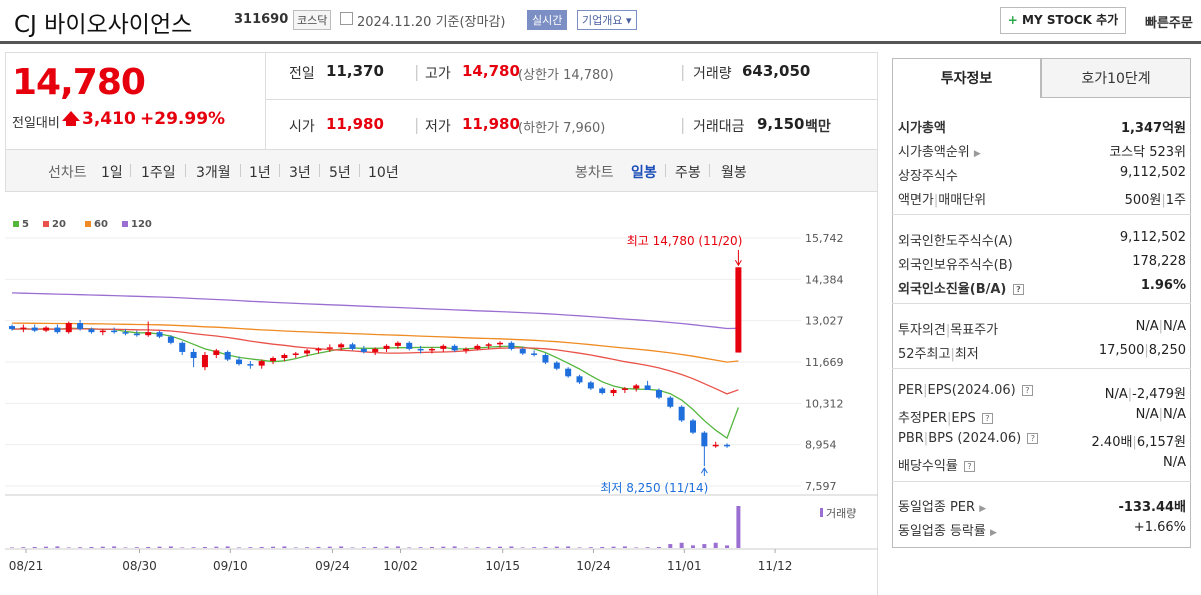  Describe the element at coordinates (158, 173) in the screenshot. I see `tab-1w: 1주일` at that location.